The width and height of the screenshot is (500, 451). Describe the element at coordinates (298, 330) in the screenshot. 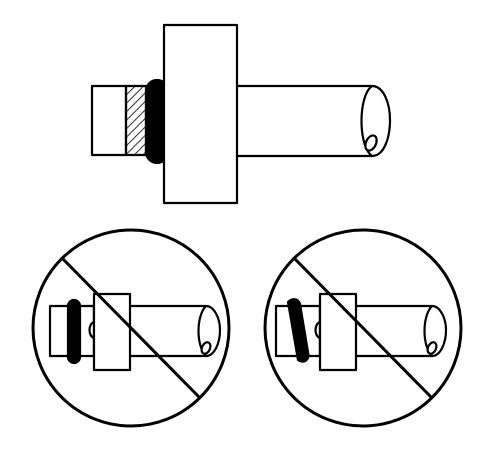

I see `twisted-o-ring` at that location.